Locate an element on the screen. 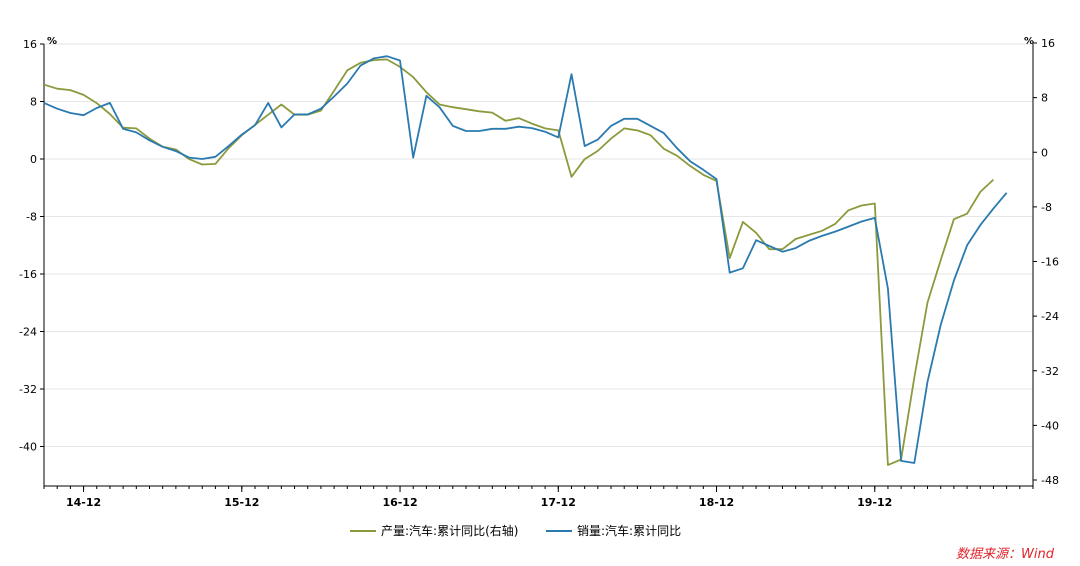  legend: 产量:汽车:累计同比(右轴) 销量:汽车:累计同比 is located at coordinates (515, 530).